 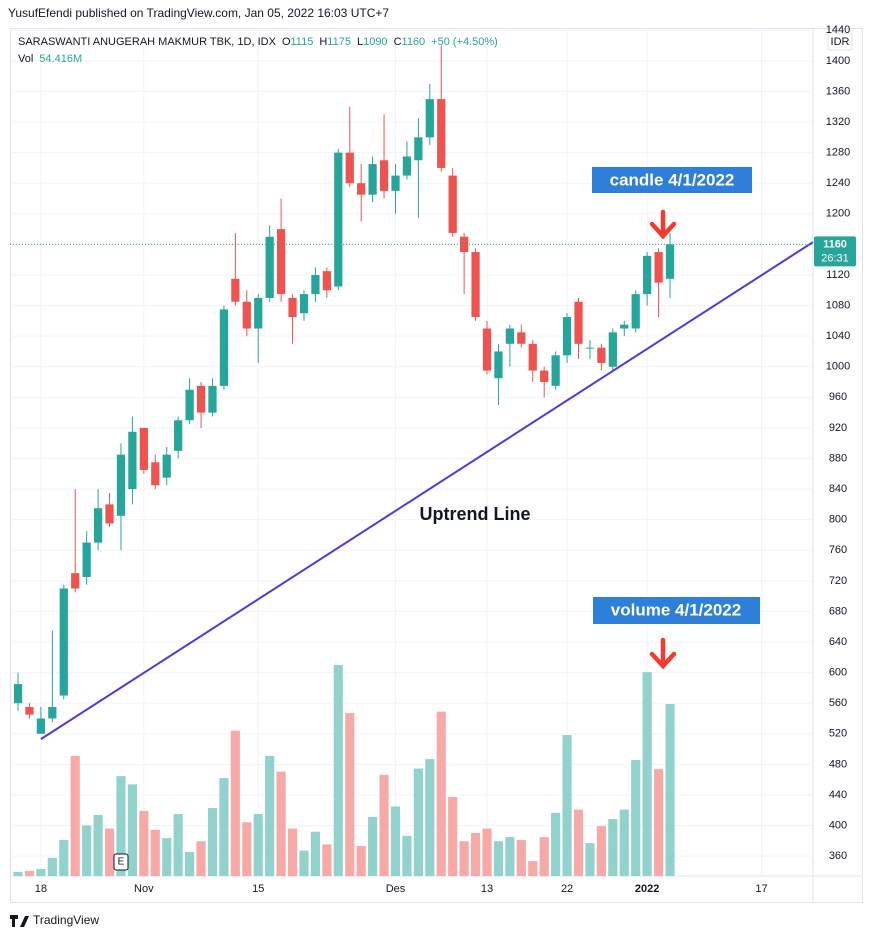 What do you see at coordinates (475, 514) in the screenshot?
I see `trend-label: Uptrend Line` at bounding box center [475, 514].